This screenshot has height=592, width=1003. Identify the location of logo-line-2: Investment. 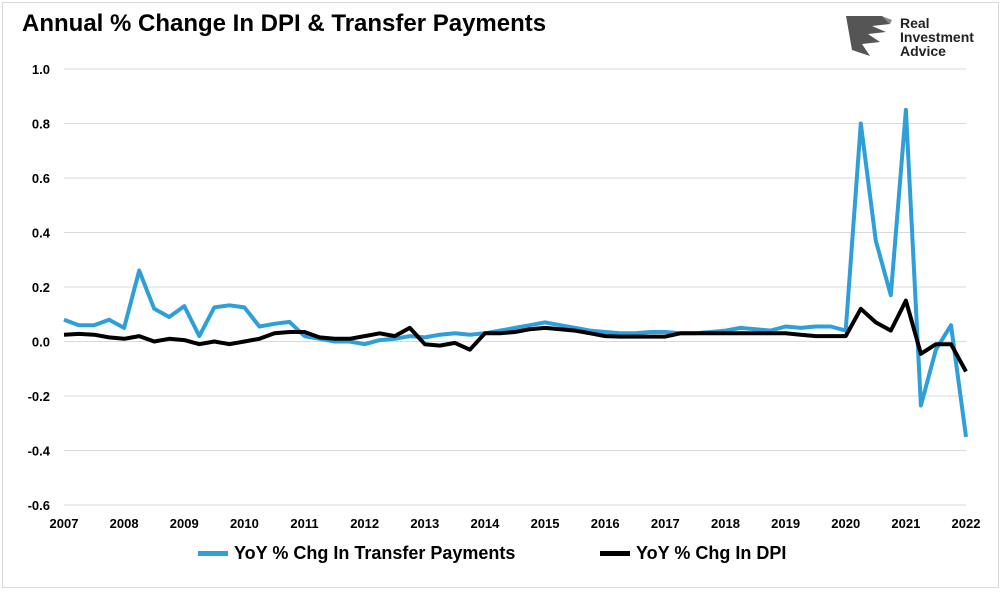
(937, 37).